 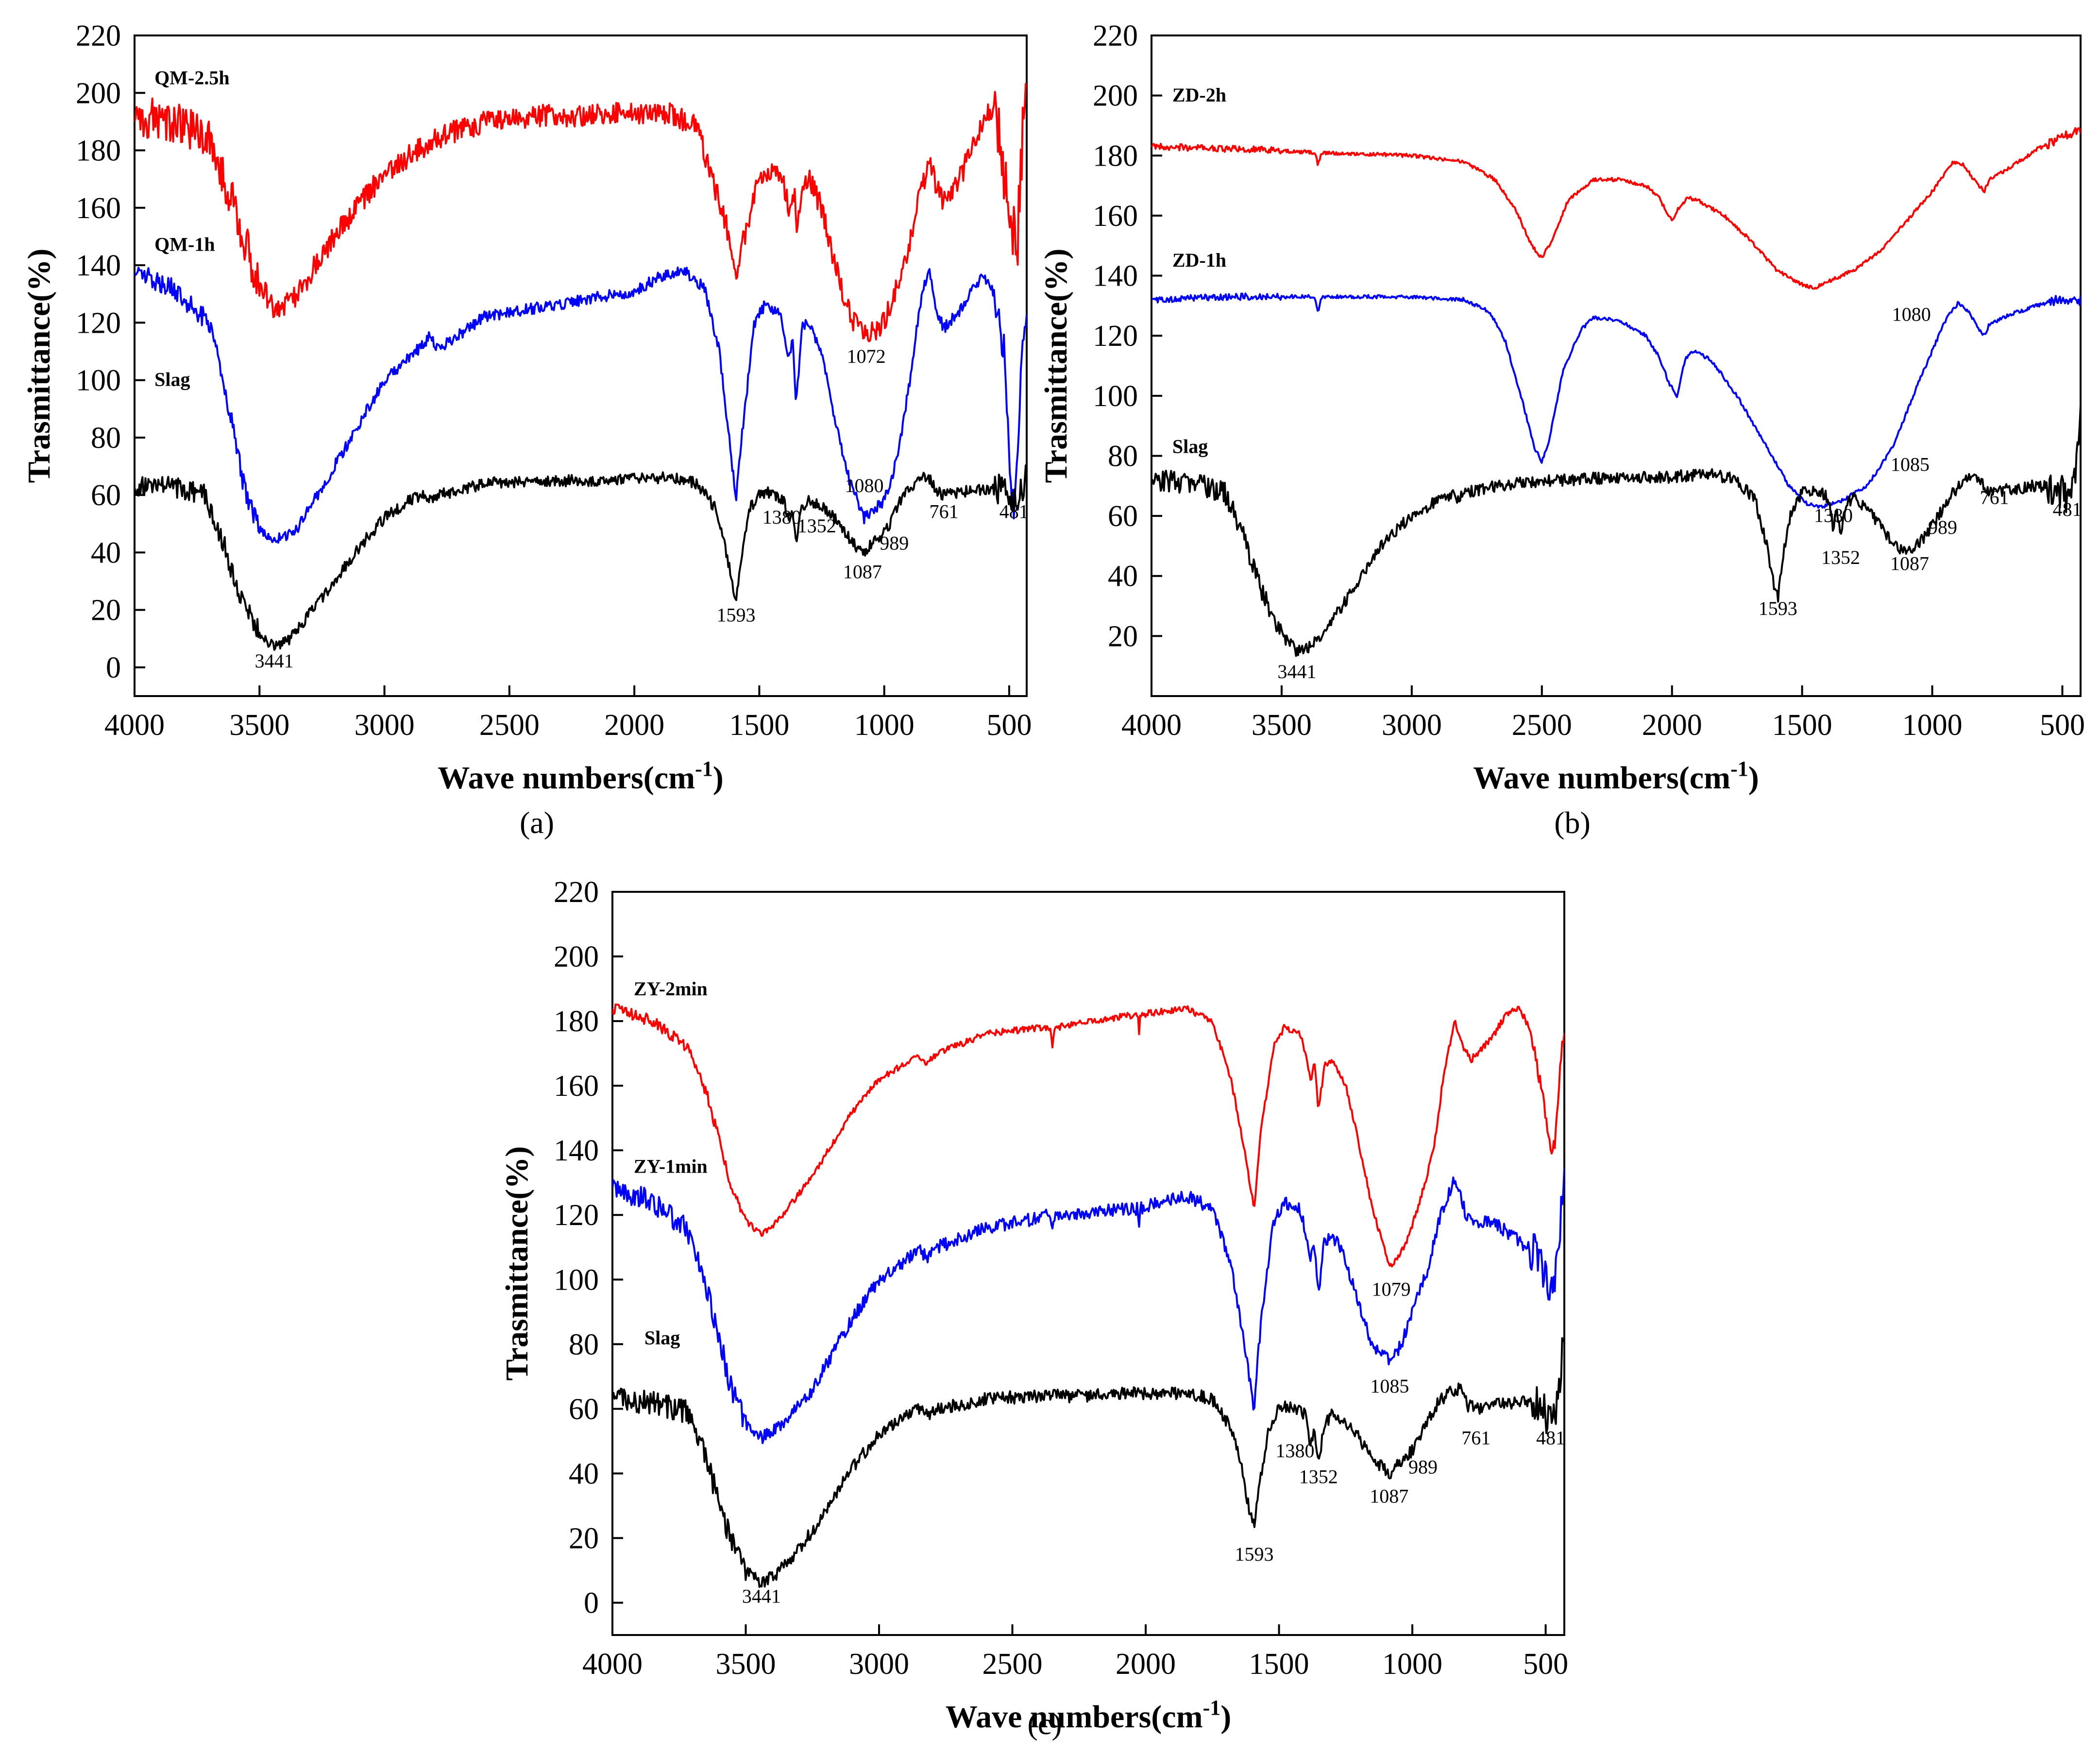 I want to click on series-line-qm-2-5h, so click(x=581, y=212).